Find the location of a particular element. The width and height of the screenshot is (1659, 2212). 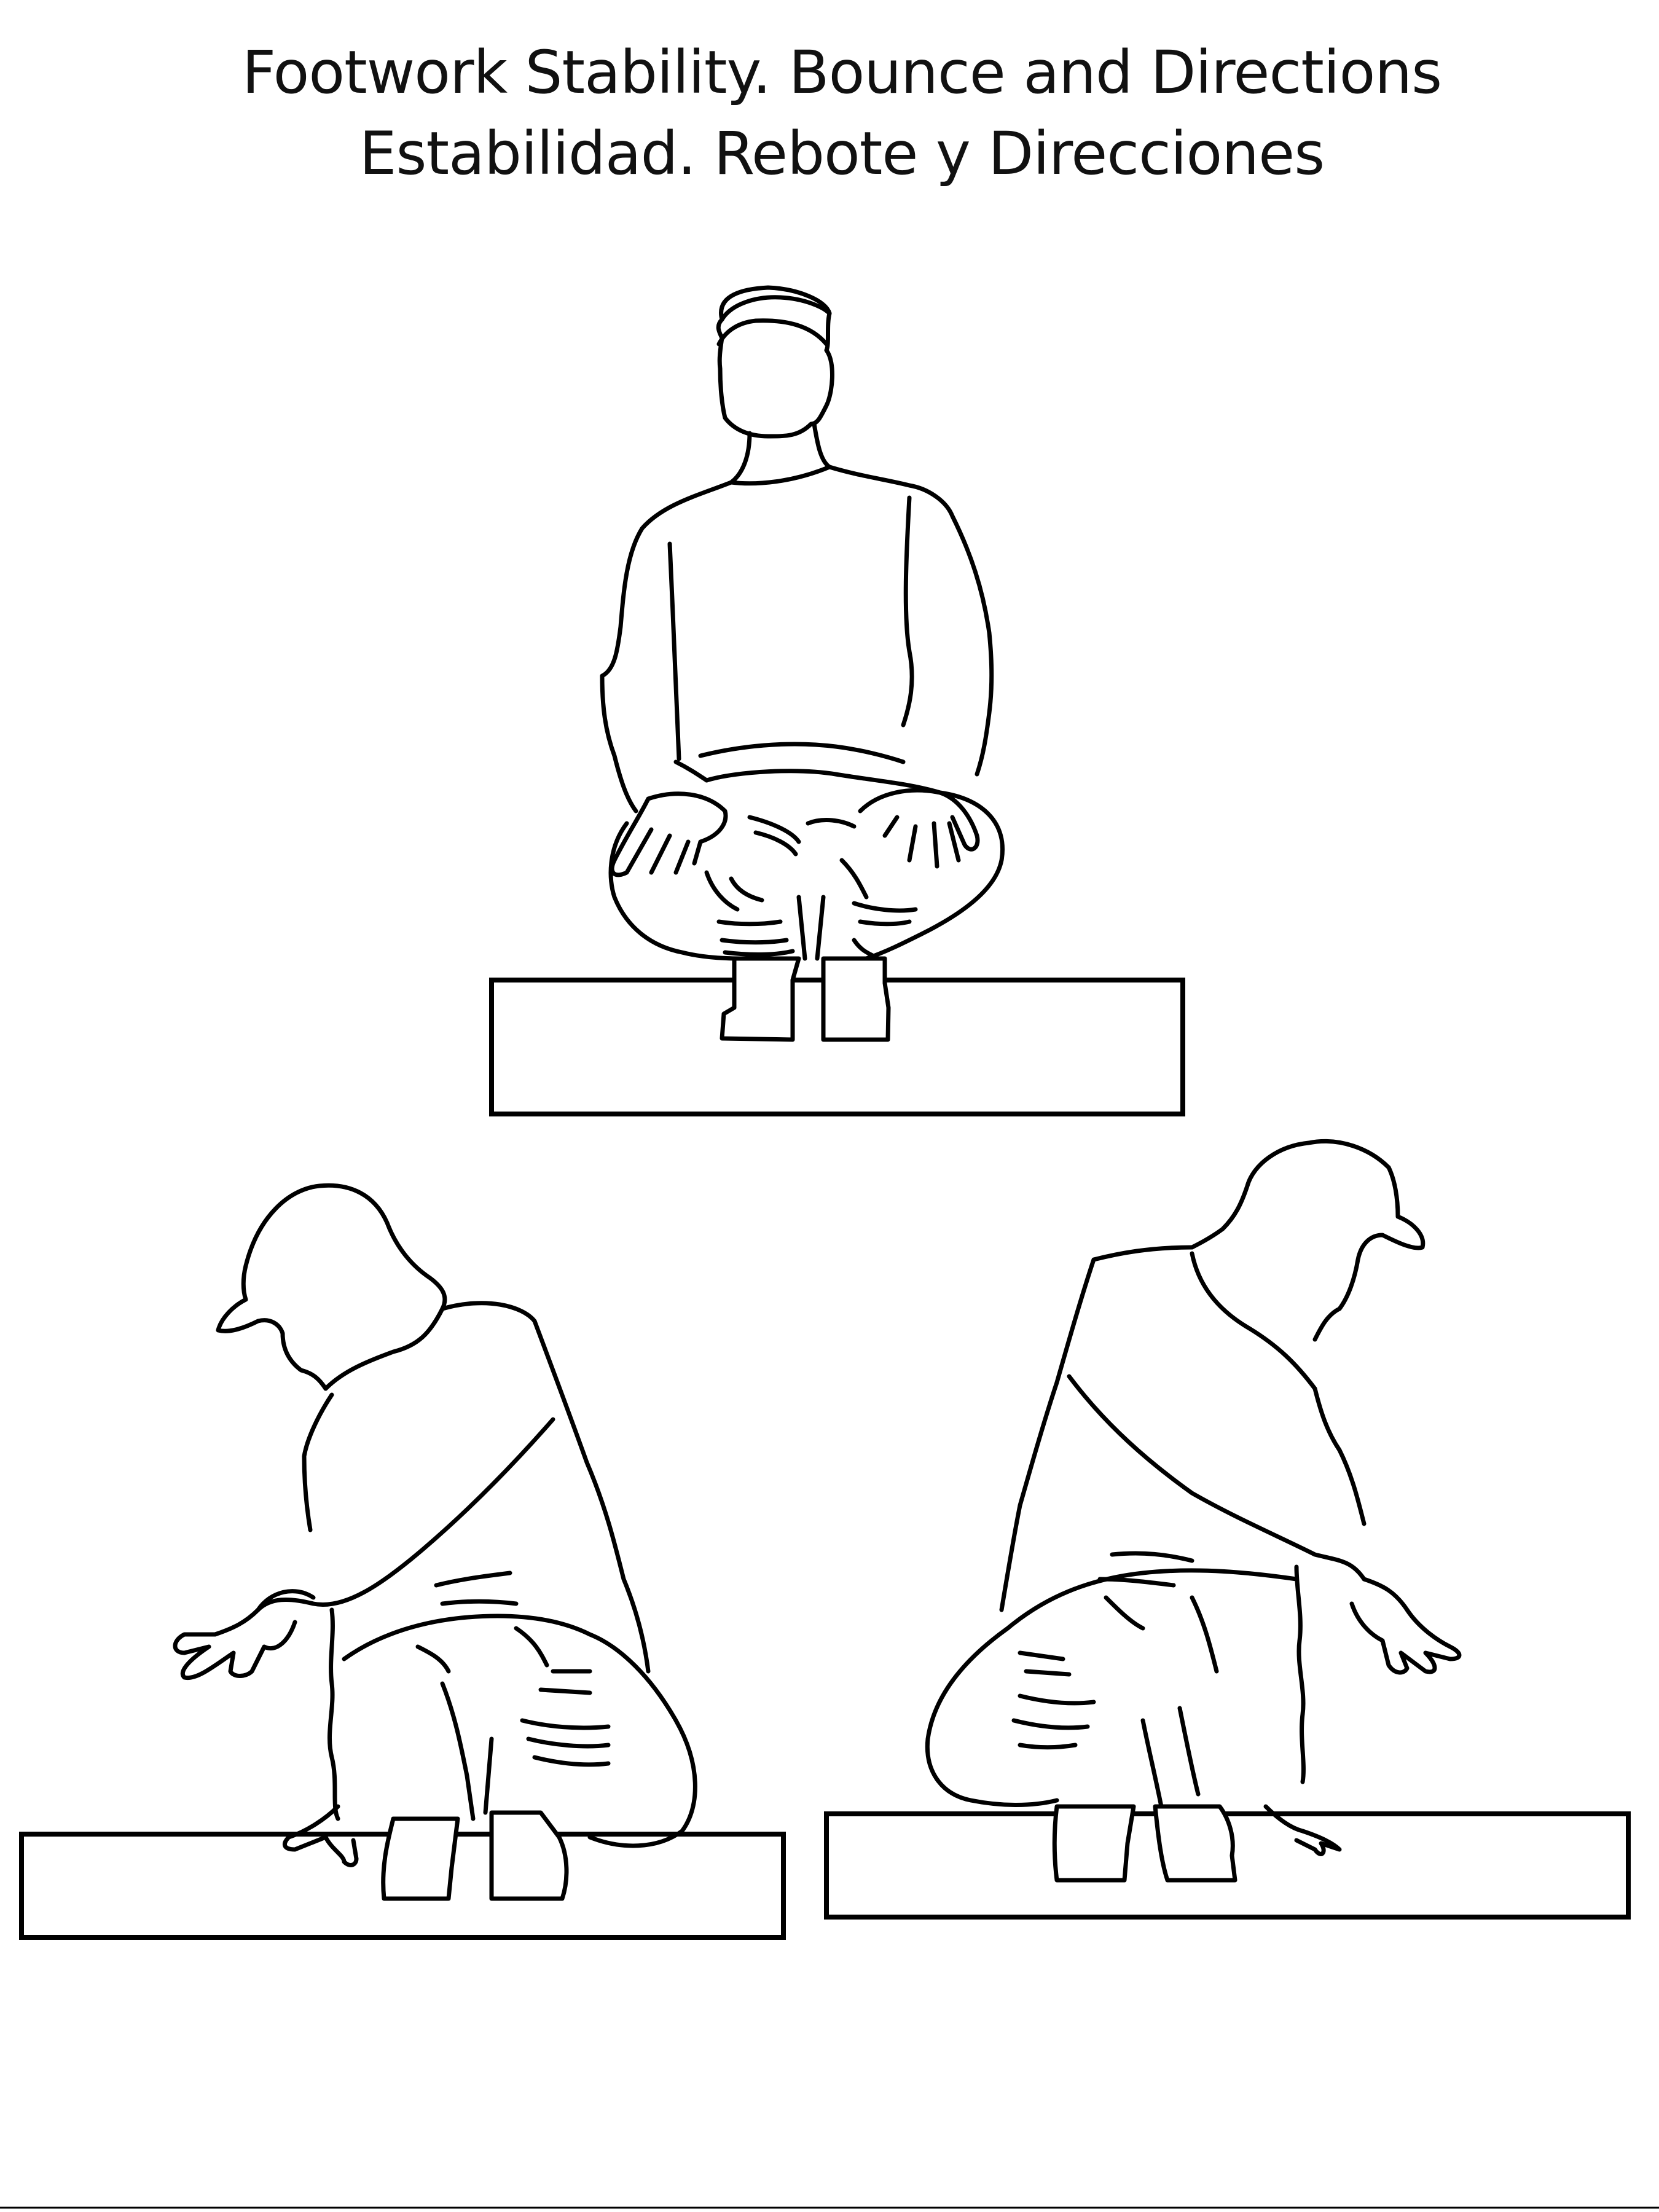

crotch-lines is located at coordinates (811, 928).